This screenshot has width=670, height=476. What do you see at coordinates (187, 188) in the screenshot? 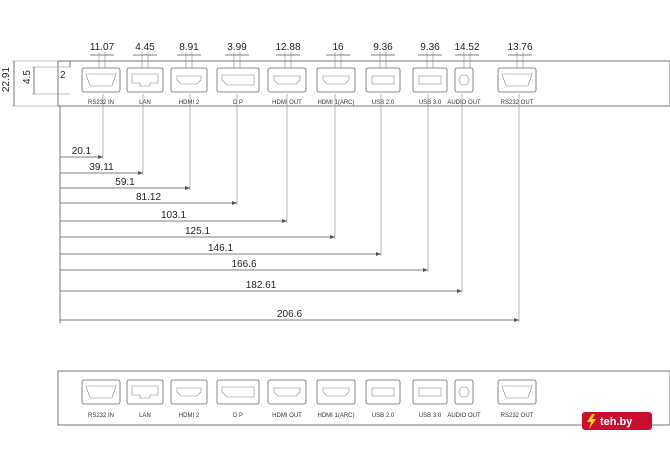
I see `hdmi-2-offset-arrow` at bounding box center [187, 188].